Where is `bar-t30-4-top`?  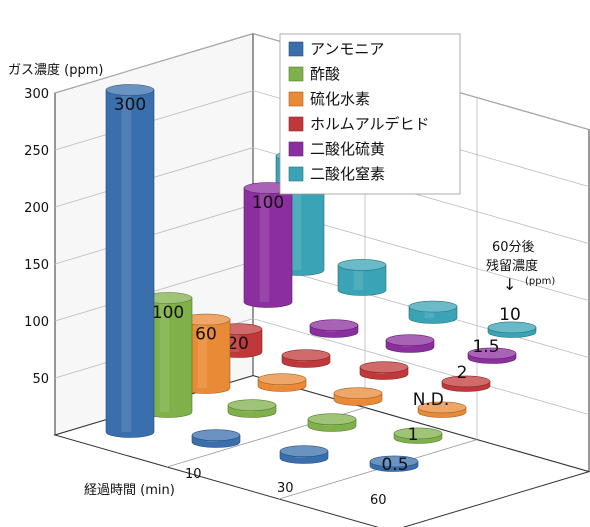 bar-t30-4-top is located at coordinates (410, 340).